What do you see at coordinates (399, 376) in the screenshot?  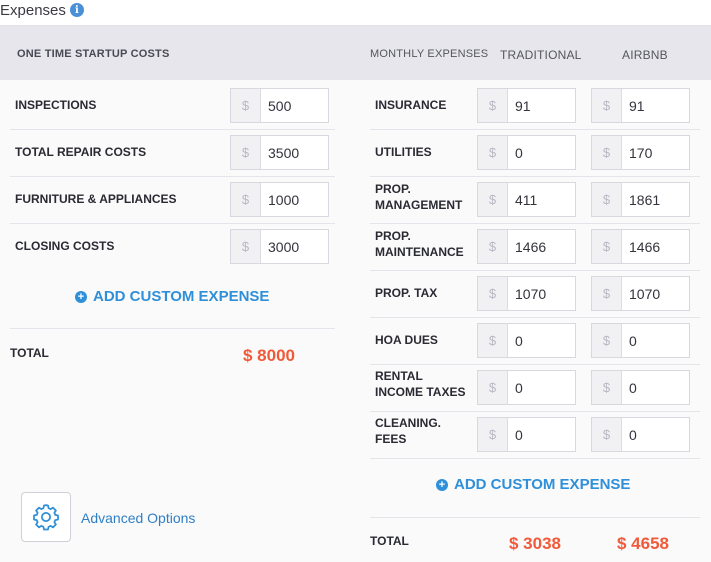 I see `monthly-row-label-line1: RENTAL` at bounding box center [399, 376].